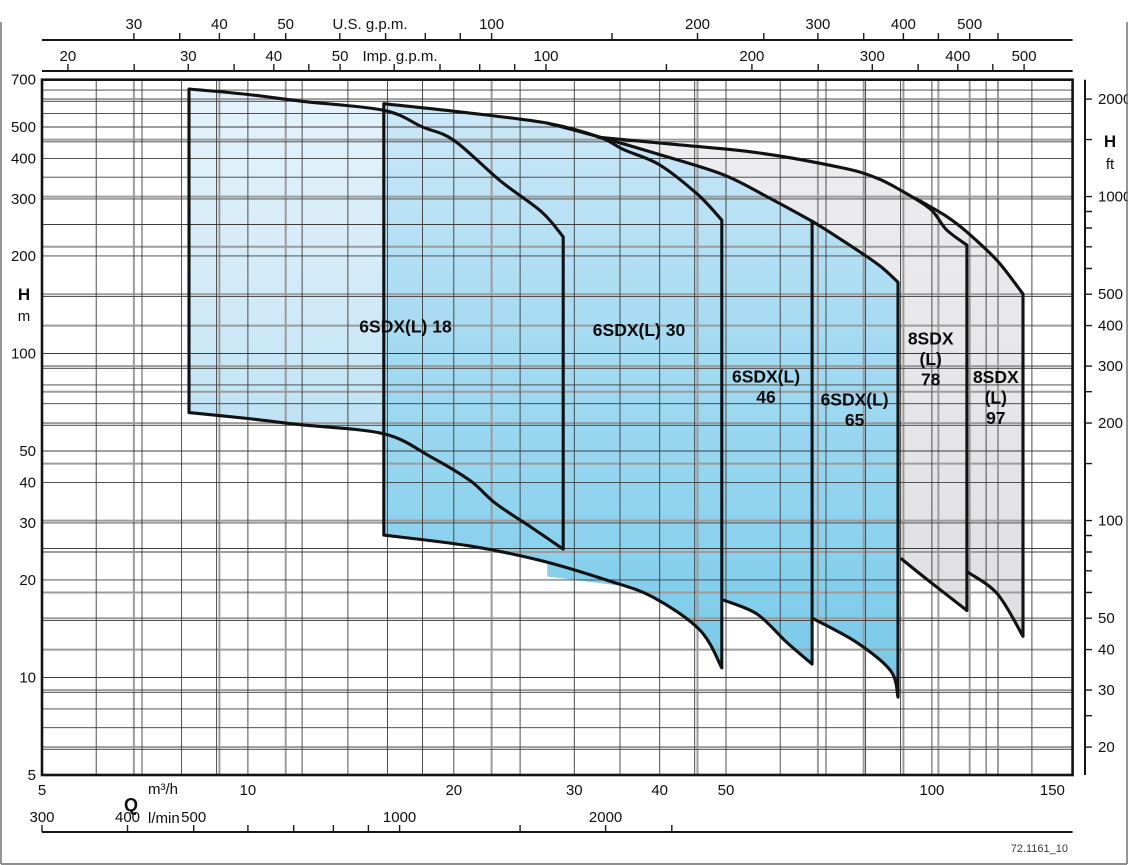 This screenshot has width=1128, height=865. What do you see at coordinates (931, 359) in the screenshot?
I see `pump-label-8sdx-l-78: 8SDX (L) 78` at bounding box center [931, 359].